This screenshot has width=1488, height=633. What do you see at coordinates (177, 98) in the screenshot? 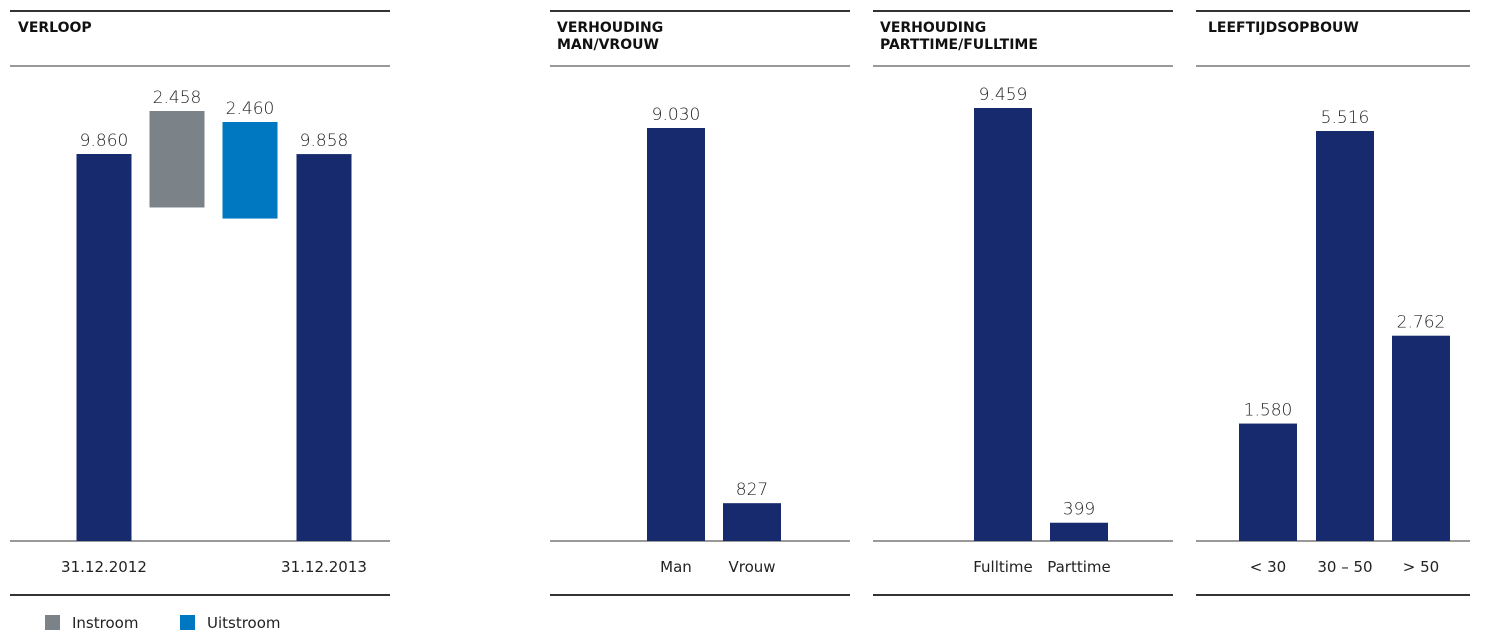
I see `value-label: 2.458` at bounding box center [177, 98].